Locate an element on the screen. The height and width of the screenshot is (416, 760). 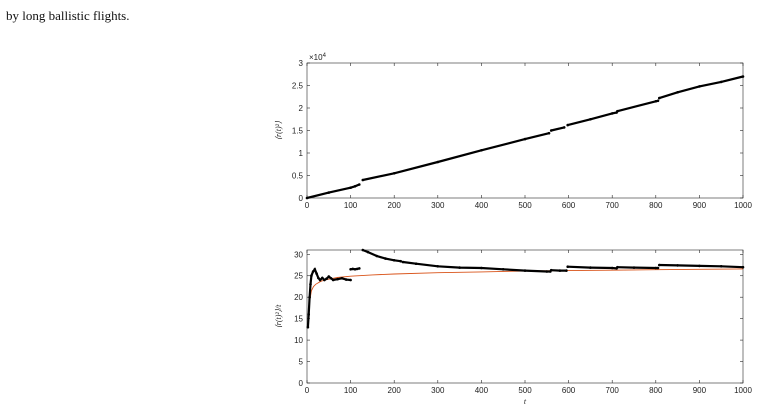
x-tick-label: 700 is located at coordinates (613, 390).